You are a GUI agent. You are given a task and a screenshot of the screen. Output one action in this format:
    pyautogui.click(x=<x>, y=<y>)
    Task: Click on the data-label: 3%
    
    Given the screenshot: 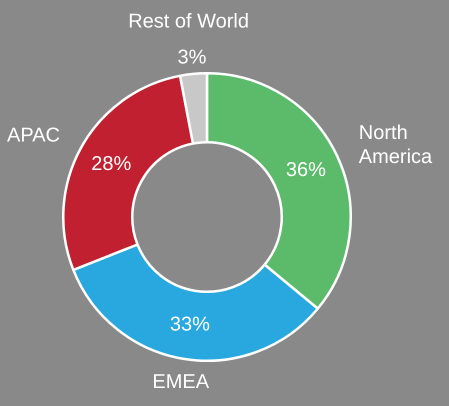 What is the action you would take?
    pyautogui.click(x=192, y=57)
    